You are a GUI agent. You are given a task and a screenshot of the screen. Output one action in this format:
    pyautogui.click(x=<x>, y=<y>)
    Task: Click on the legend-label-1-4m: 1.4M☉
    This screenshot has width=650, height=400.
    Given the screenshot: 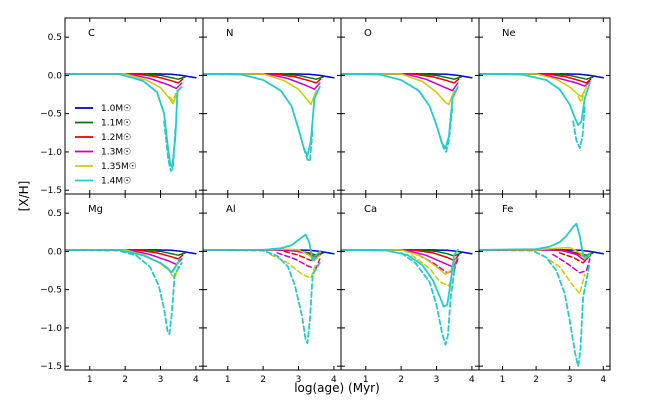 What is the action you would take?
    pyautogui.click(x=116, y=182)
    